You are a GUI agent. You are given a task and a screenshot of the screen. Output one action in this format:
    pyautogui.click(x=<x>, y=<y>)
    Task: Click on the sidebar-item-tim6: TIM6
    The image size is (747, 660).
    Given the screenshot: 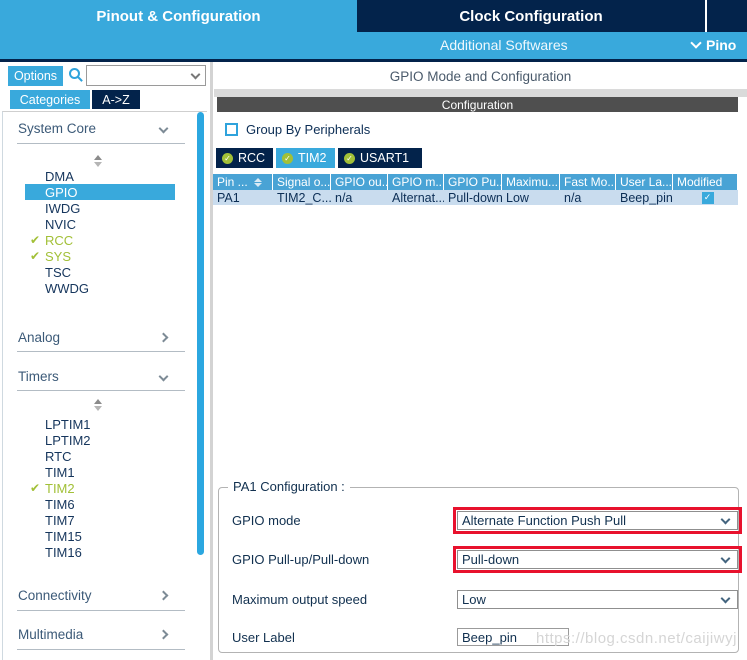 What is the action you would take?
    pyautogui.click(x=60, y=504)
    